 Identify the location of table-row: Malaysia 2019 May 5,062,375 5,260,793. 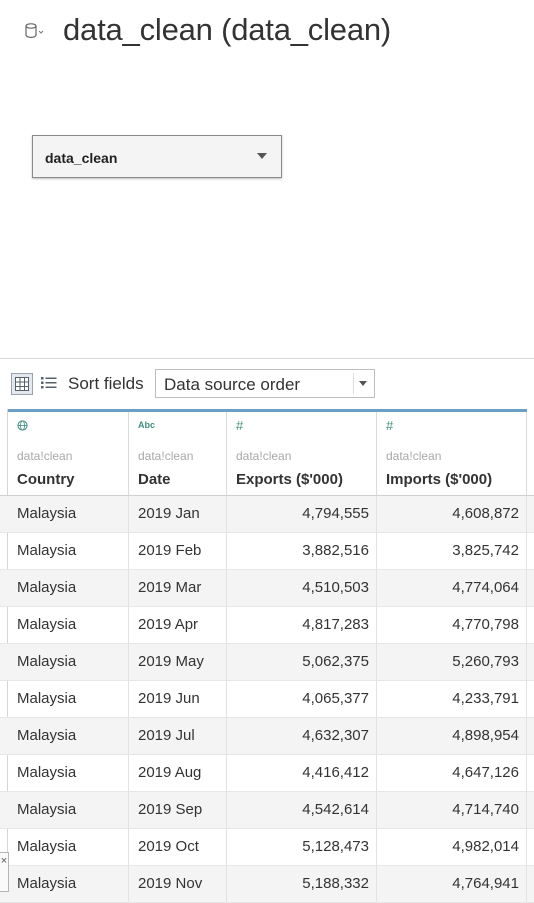
(267, 662).